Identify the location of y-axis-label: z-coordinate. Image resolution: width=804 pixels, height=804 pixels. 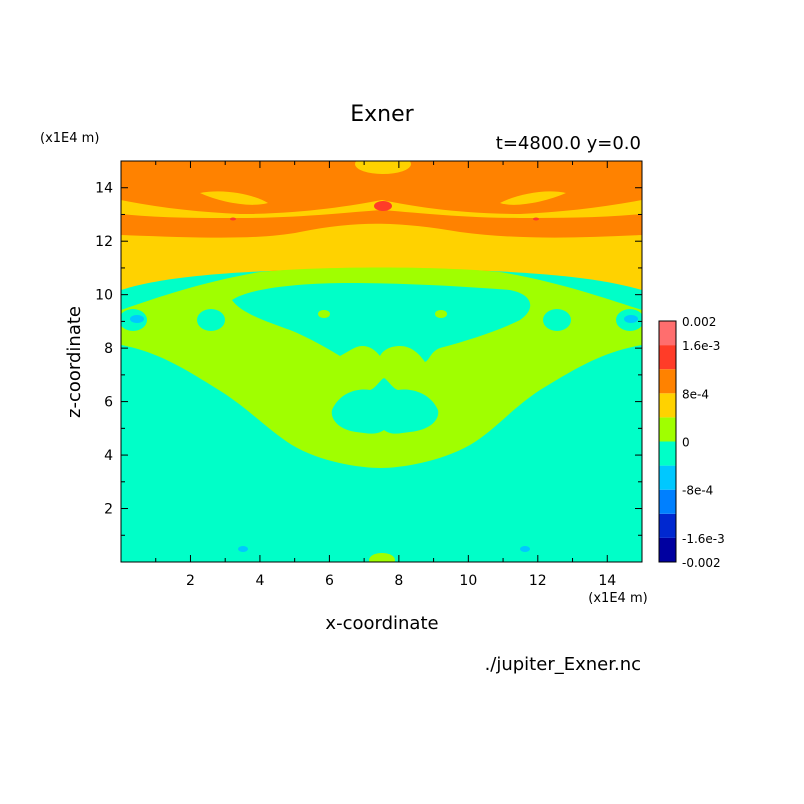
(74, 362).